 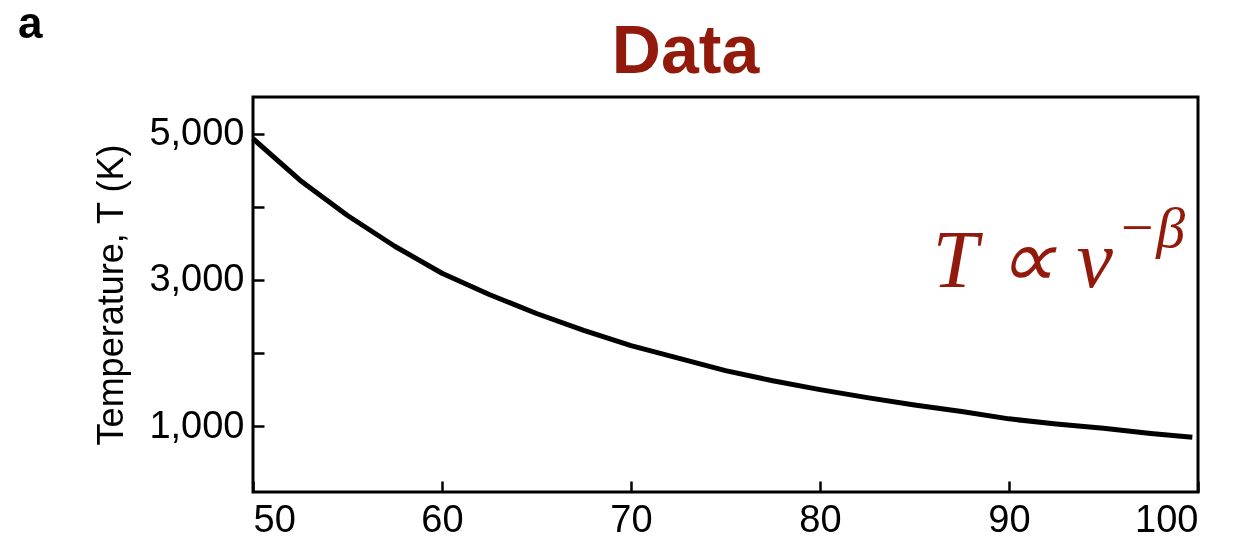 I want to click on x-tick-label: 90, so click(x=1009, y=518).